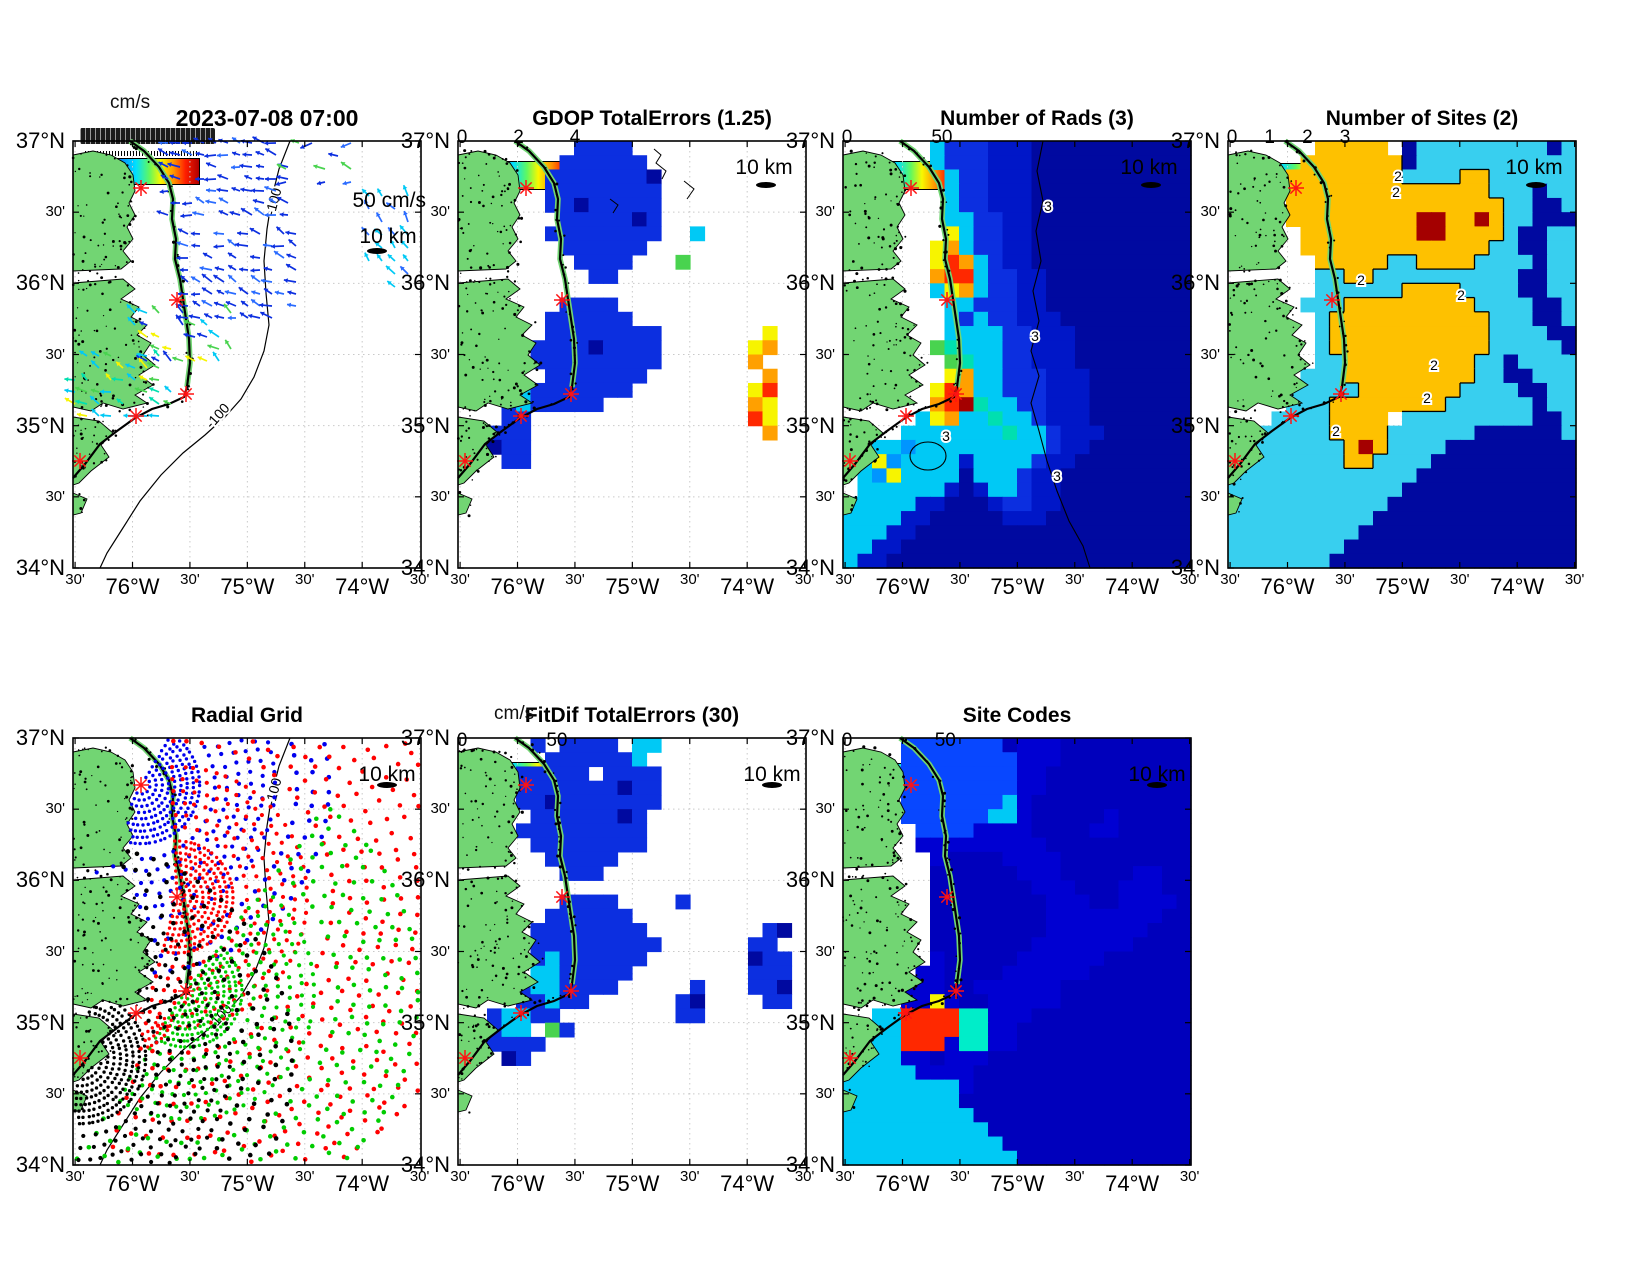 Image resolution: width=1650 pixels, height=1275 pixels. I want to click on panel6-colorbar-unit: cm/s, so click(514, 713).